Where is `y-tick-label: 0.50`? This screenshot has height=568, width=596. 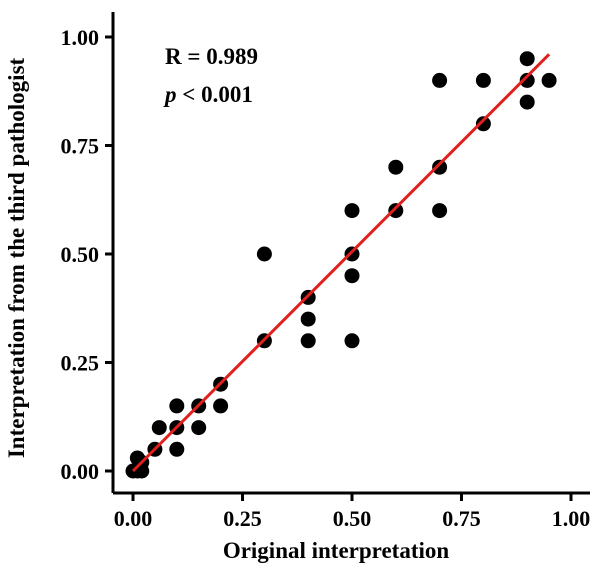
y-tick-label: 0.50 is located at coordinates (80, 254).